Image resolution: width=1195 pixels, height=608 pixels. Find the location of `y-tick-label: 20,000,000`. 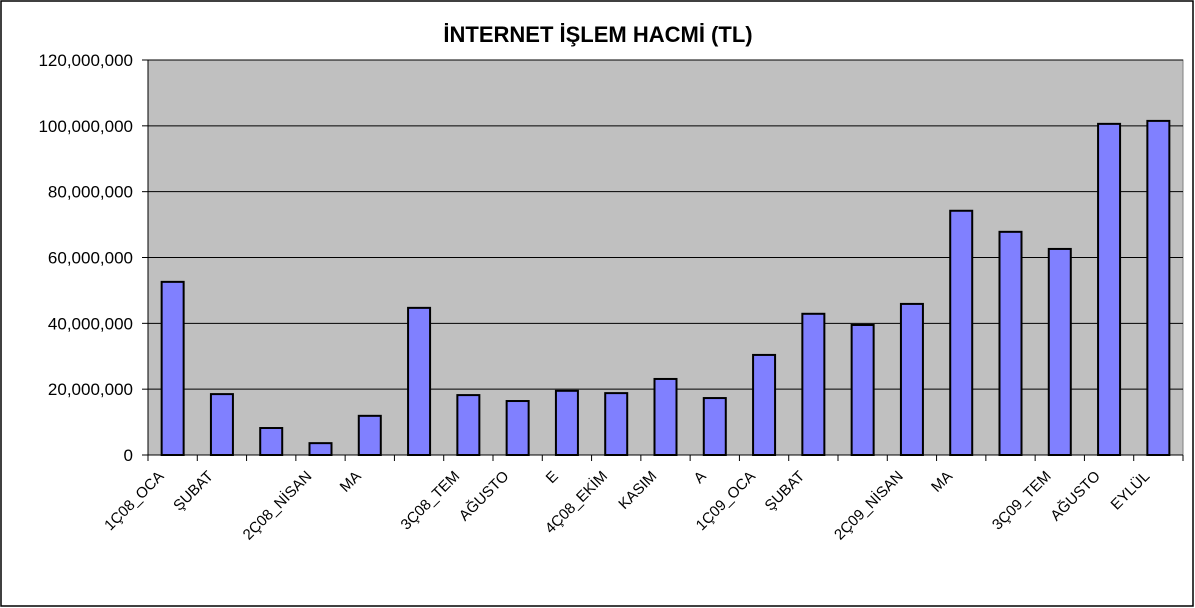

y-tick-label: 20,000,000 is located at coordinates (90, 389).